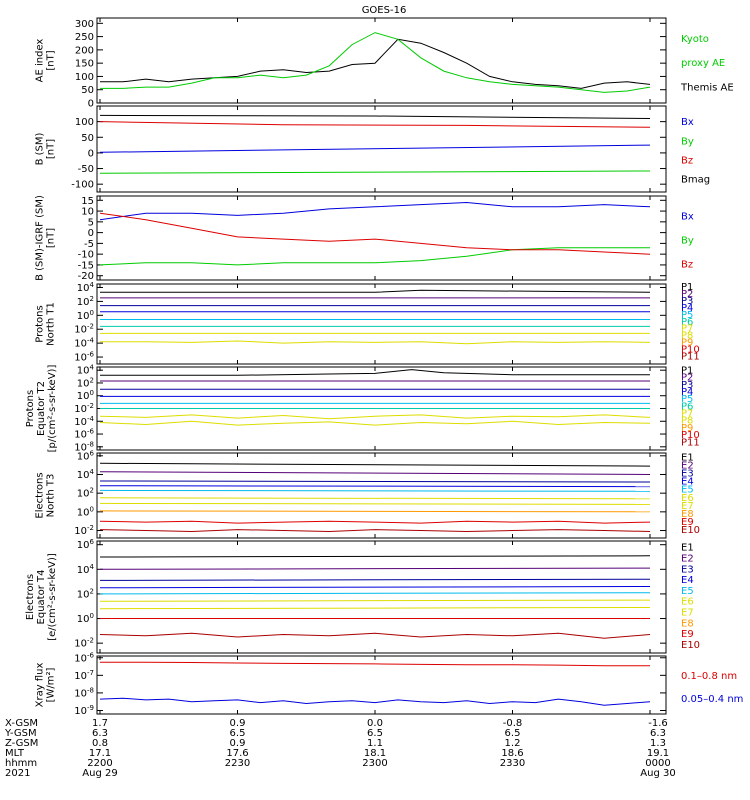 The height and width of the screenshot is (800, 750). What do you see at coordinates (21, 763) in the screenshot?
I see `footer-row-label: hhmm` at bounding box center [21, 763].